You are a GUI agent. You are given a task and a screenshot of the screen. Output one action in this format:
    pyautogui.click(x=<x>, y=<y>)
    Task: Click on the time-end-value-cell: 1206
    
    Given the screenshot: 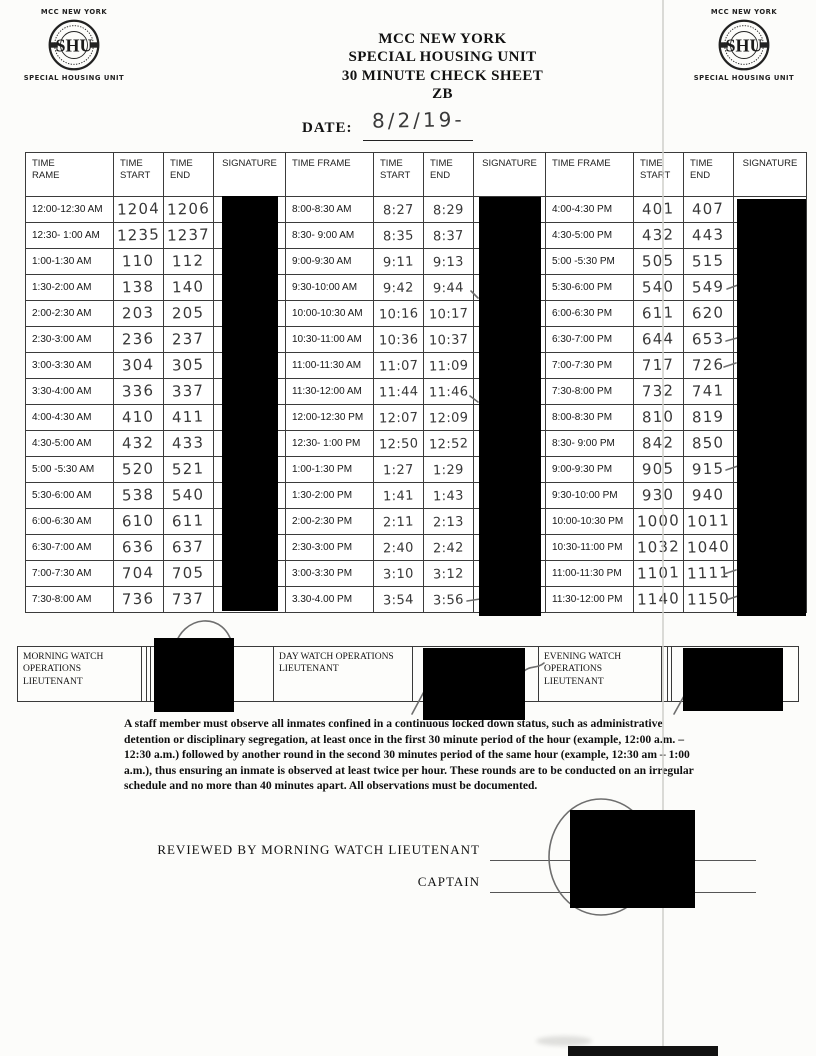 What is the action you would take?
    pyautogui.click(x=188, y=209)
    